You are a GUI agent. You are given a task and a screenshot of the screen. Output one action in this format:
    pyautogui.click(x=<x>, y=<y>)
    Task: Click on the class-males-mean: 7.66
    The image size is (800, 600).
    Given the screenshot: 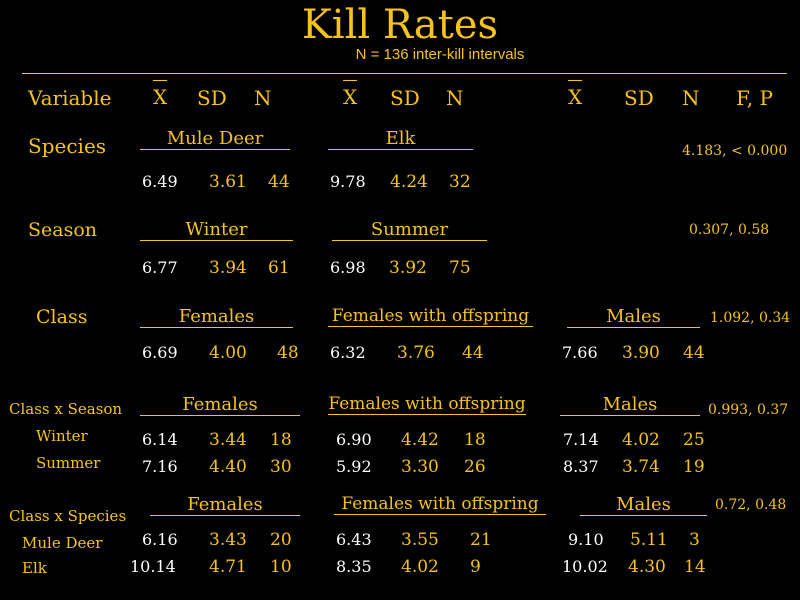 What is the action you would take?
    pyautogui.click(x=580, y=352)
    